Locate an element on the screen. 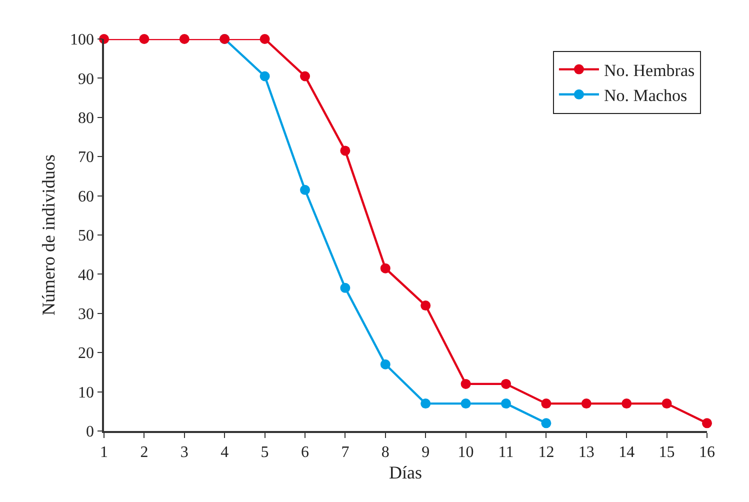 The height and width of the screenshot is (502, 749). y-tick-label: 60 is located at coordinates (86, 197).